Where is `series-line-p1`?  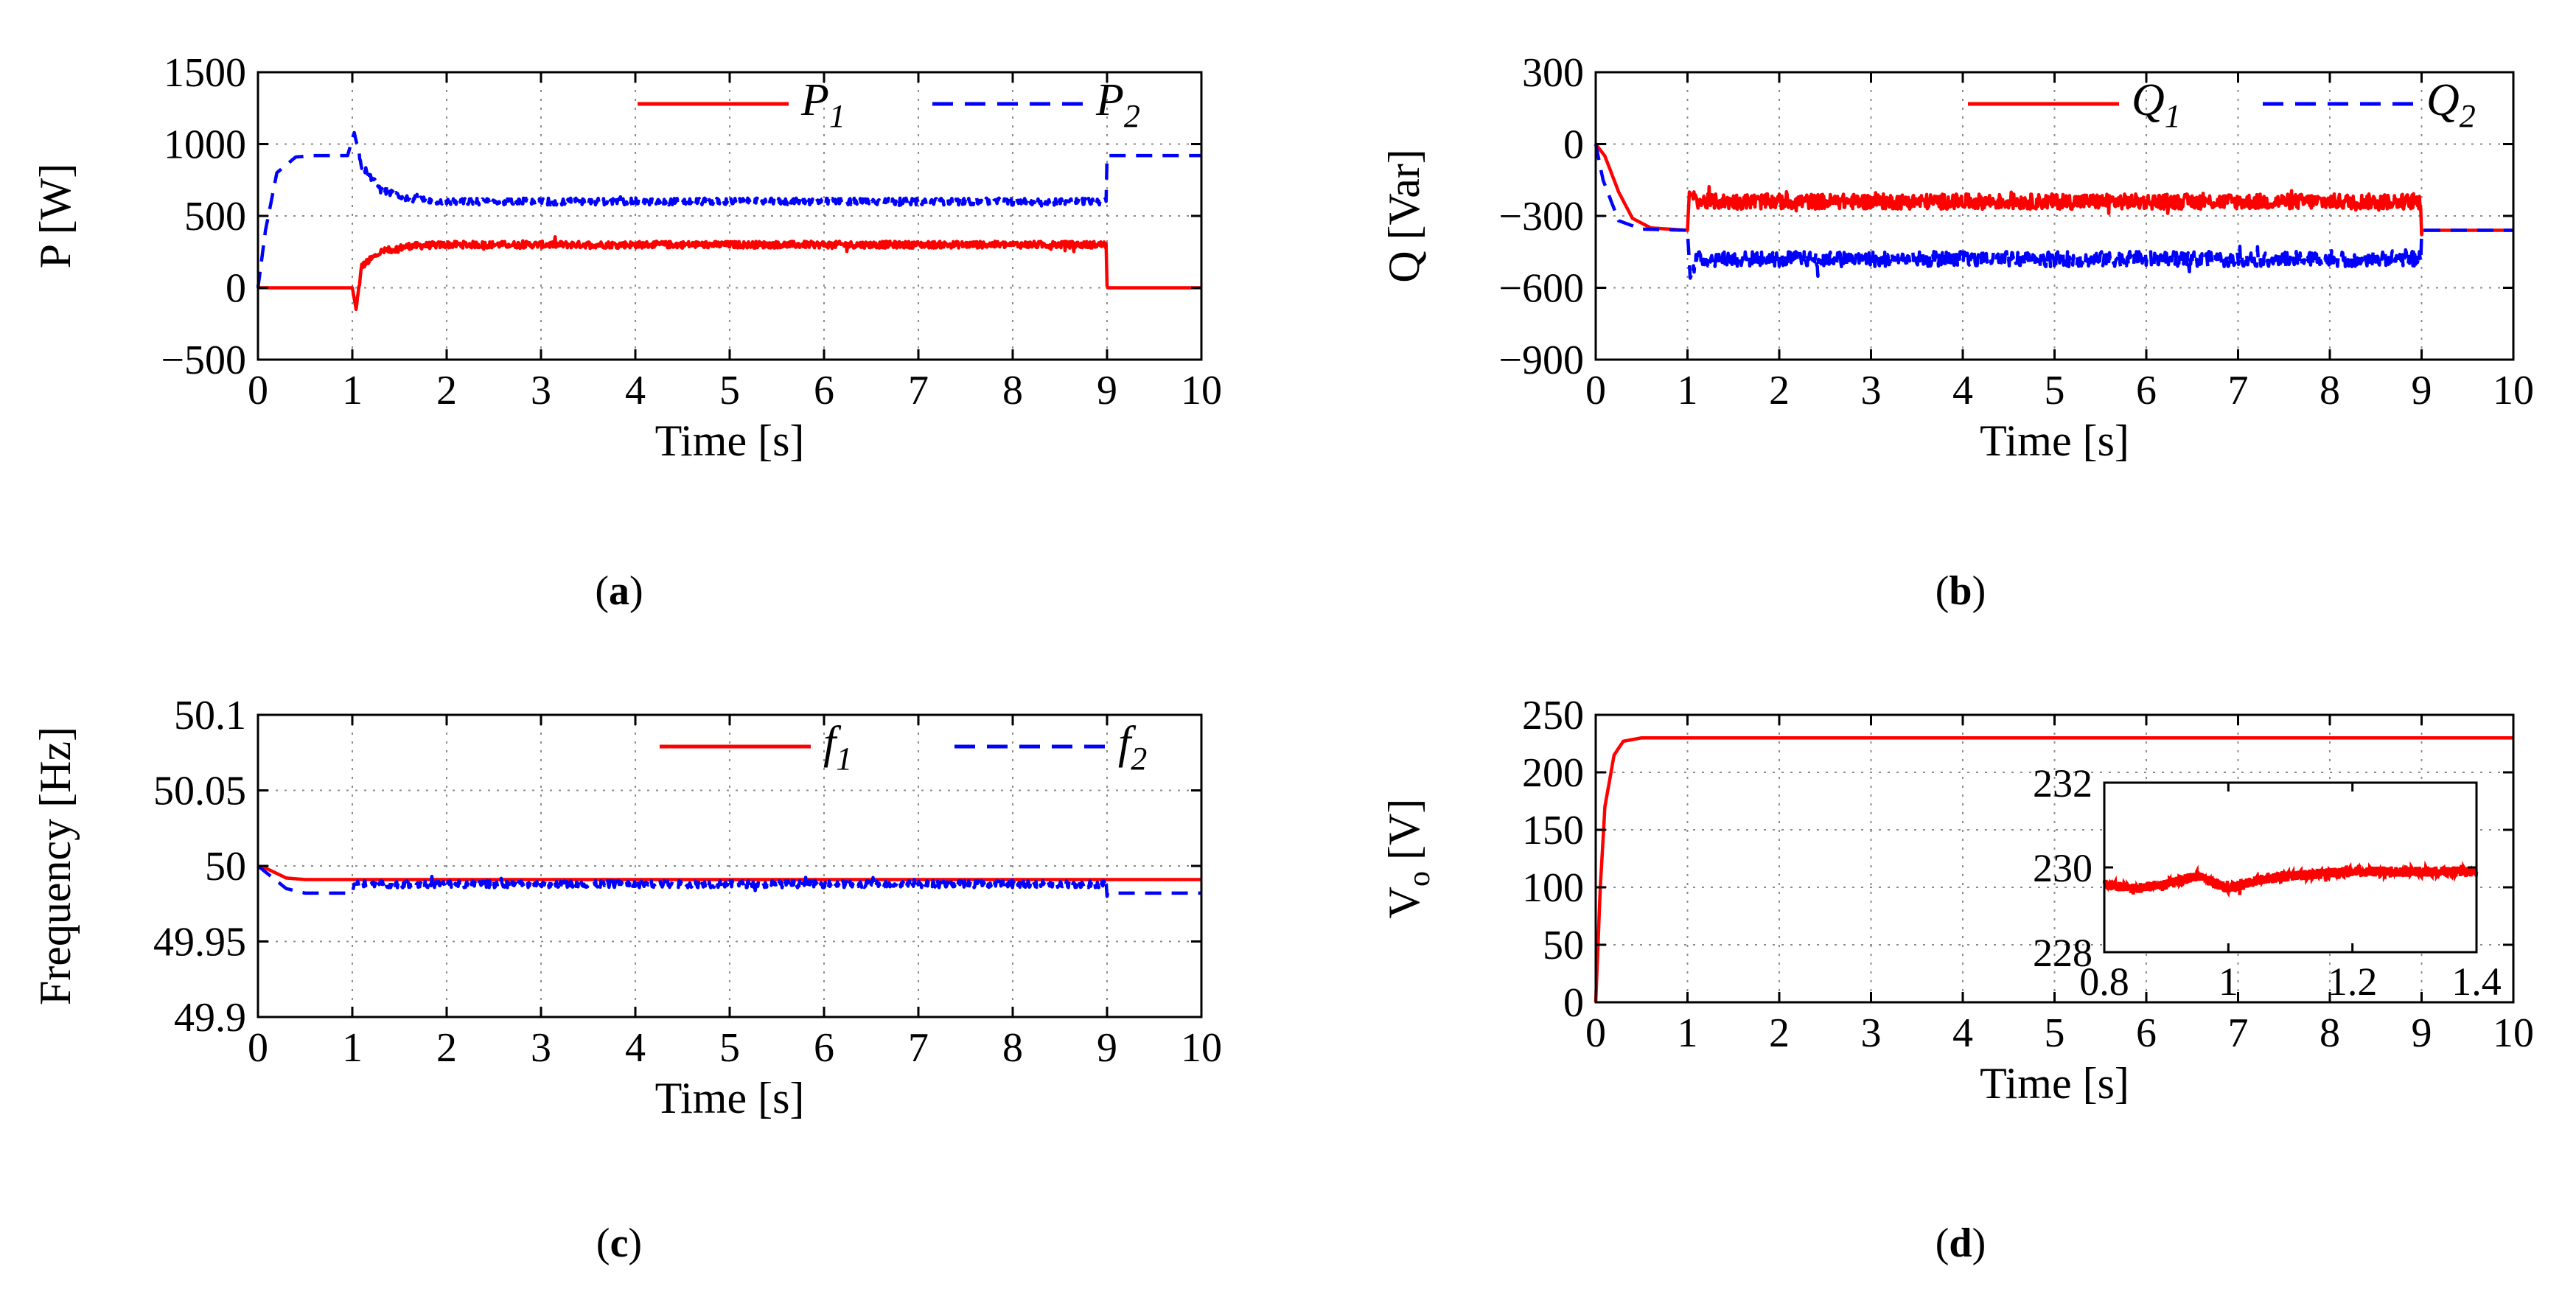
series-line-p1 is located at coordinates (729, 273).